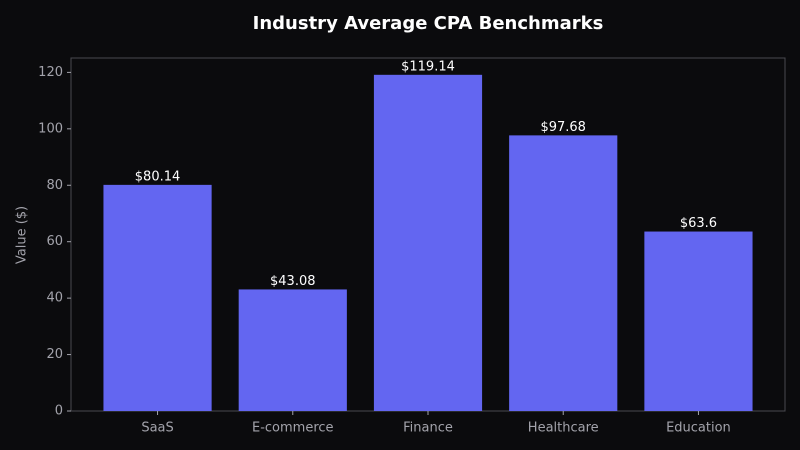 Image resolution: width=800 pixels, height=450 pixels. What do you see at coordinates (158, 176) in the screenshot?
I see `value-label: $80.14` at bounding box center [158, 176].